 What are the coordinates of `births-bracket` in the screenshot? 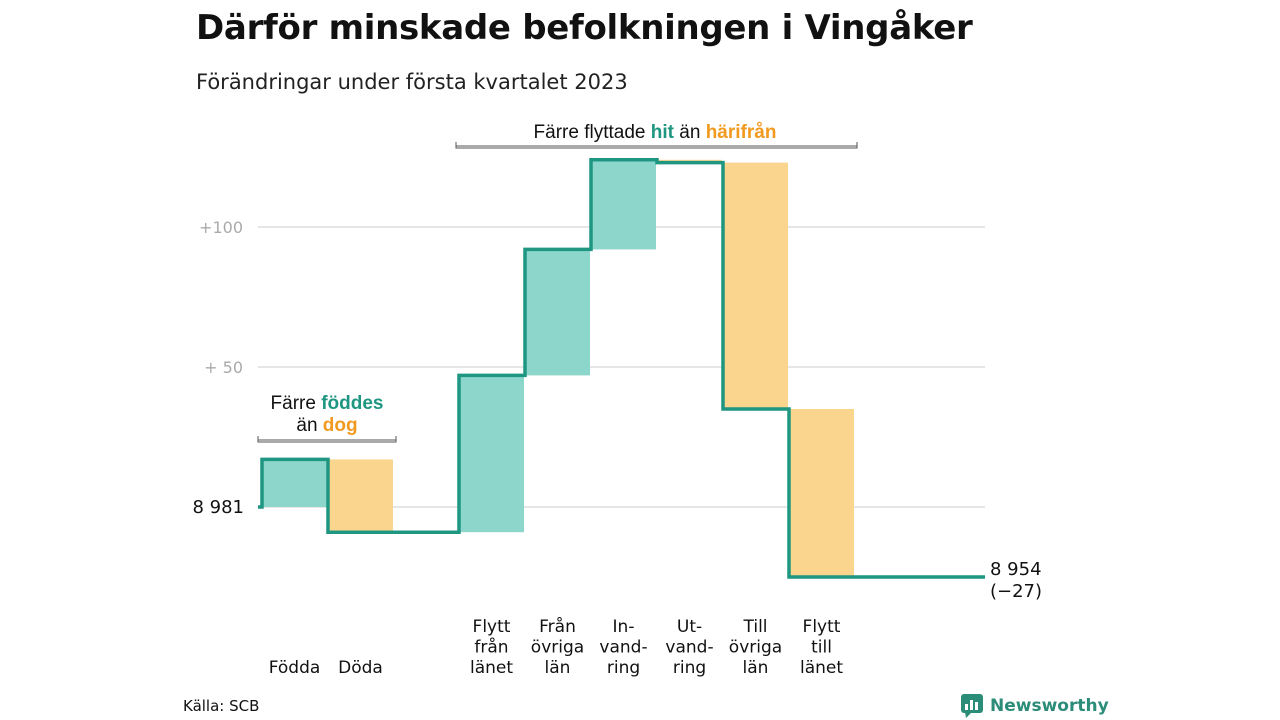 It's located at (327, 439).